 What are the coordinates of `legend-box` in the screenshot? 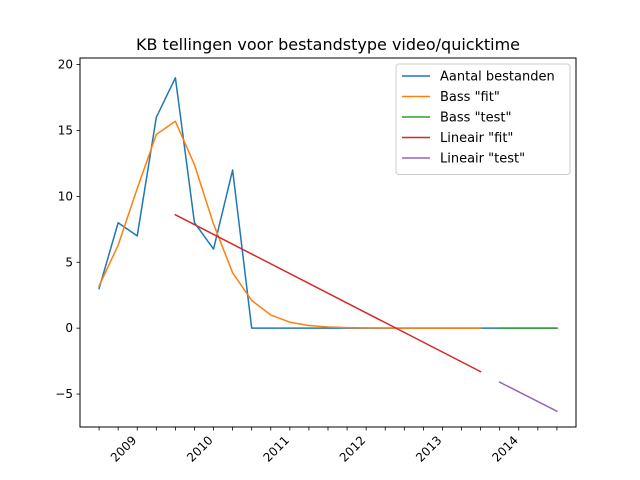 It's located at (483, 119).